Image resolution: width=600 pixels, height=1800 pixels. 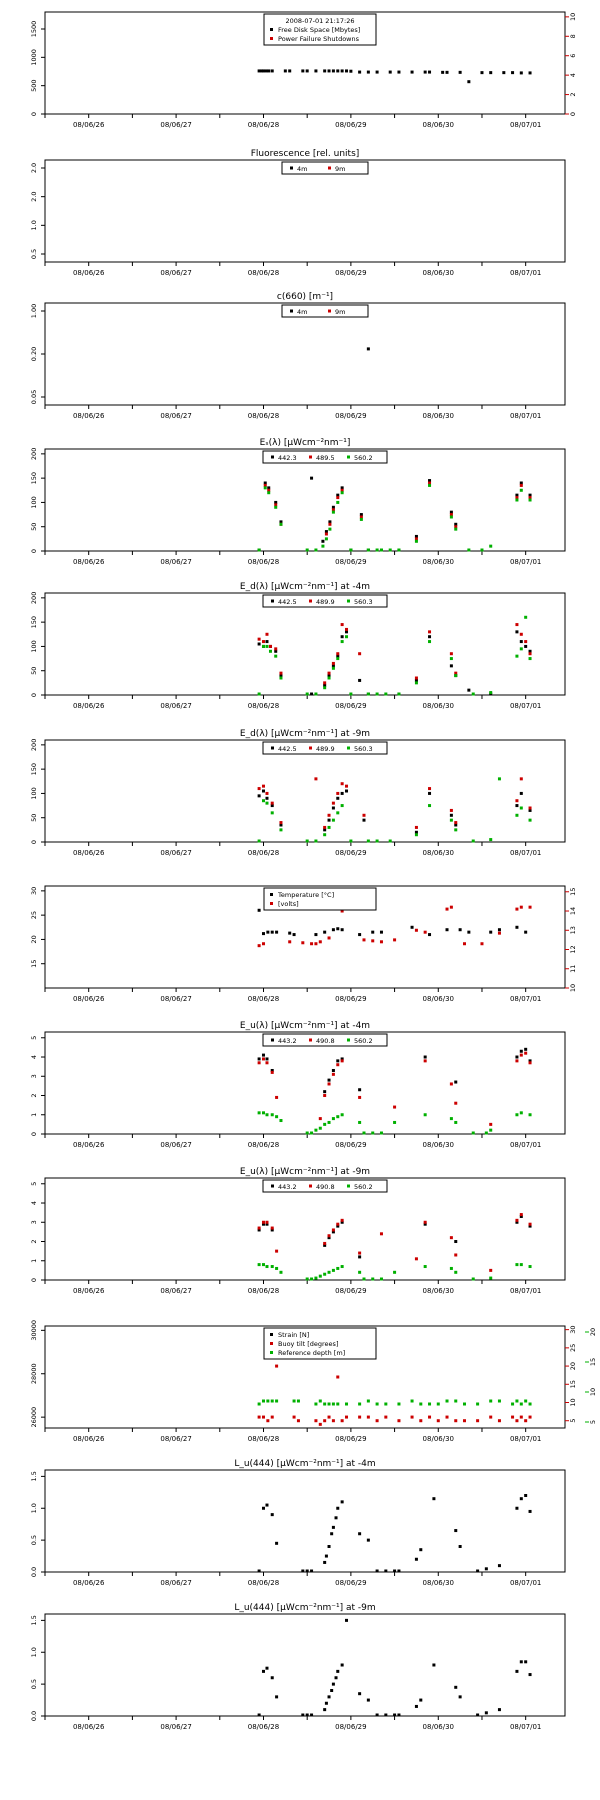 What do you see at coordinates (34, 964) in the screenshot?
I see `y-tick-label: 15` at bounding box center [34, 964].